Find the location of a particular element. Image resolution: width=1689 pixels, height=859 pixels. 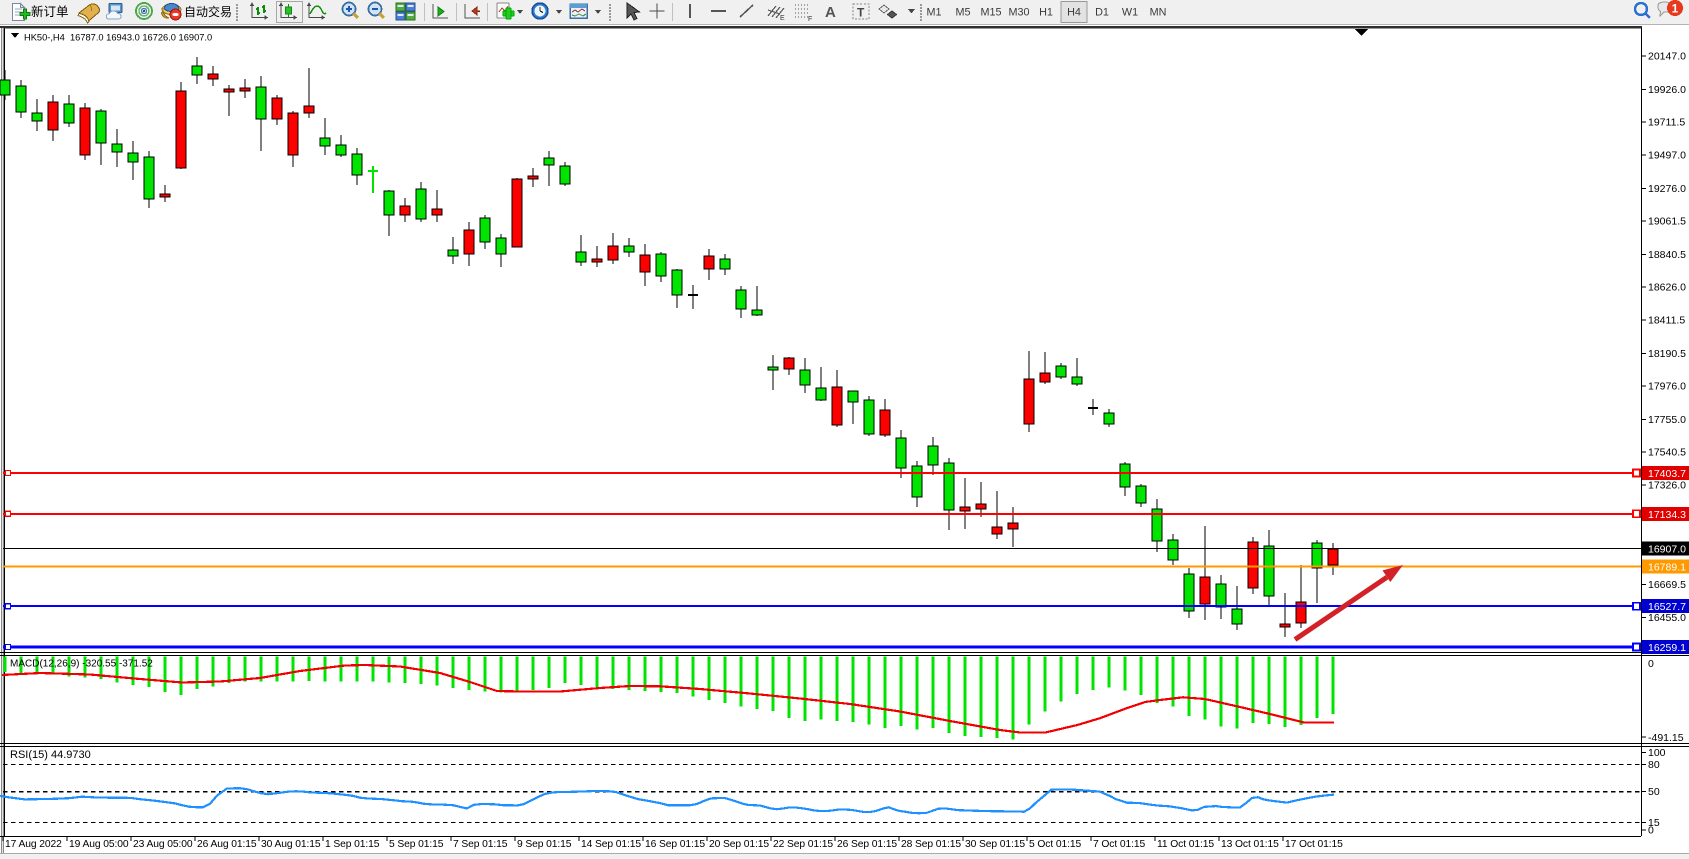

svg-text: 1 is located at coordinates (1675, 9).